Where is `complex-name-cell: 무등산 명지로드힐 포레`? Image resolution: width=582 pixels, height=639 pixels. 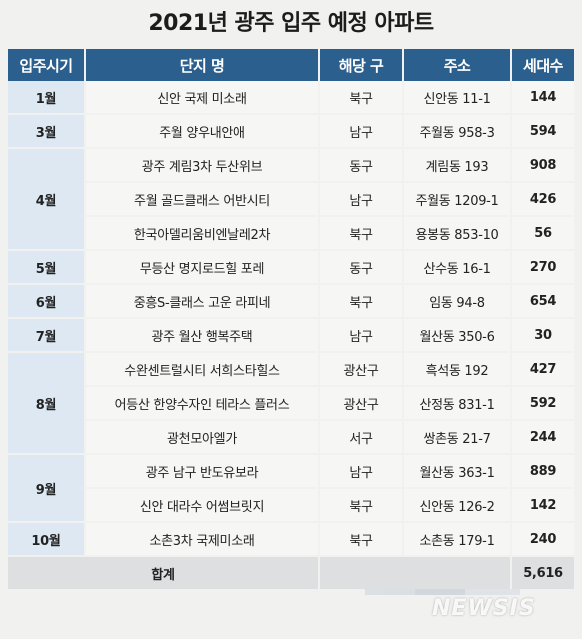
complex-name-cell: 무등산 명지로드힐 포레 is located at coordinates (203, 268).